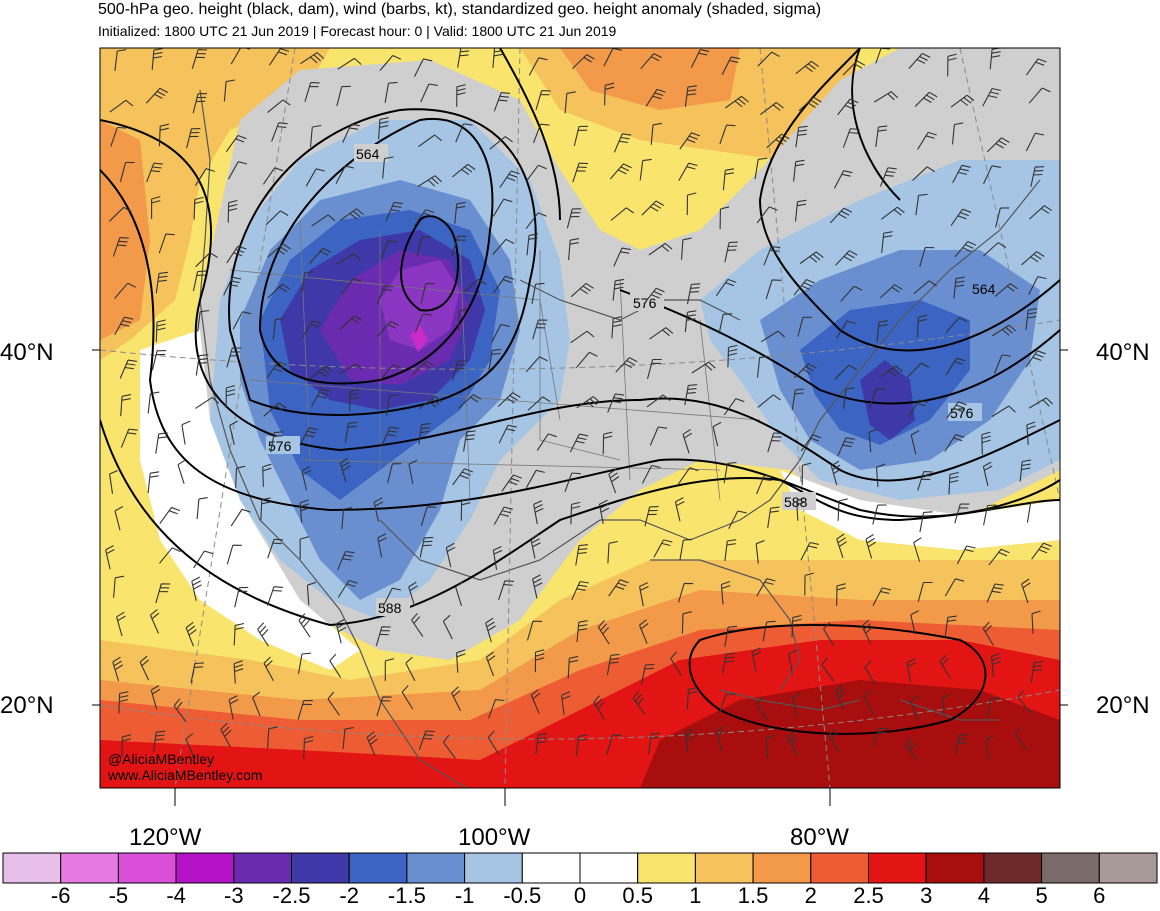 The width and height of the screenshot is (1160, 911). Describe the element at coordinates (250, 500) in the screenshot. I see `anomaly-zero-region` at that location.